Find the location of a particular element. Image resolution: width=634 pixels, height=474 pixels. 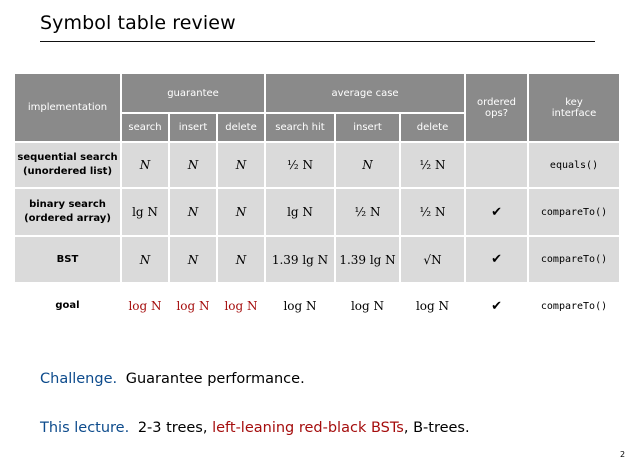

row-label: binary search (ordered array) is located at coordinates (67, 211).